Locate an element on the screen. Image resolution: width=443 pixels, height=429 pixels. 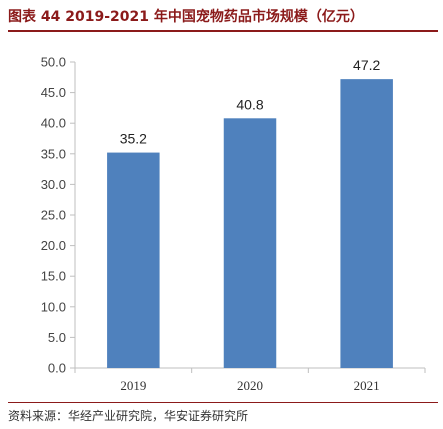
y-tick-label: 25.0 is located at coordinates (53, 215).